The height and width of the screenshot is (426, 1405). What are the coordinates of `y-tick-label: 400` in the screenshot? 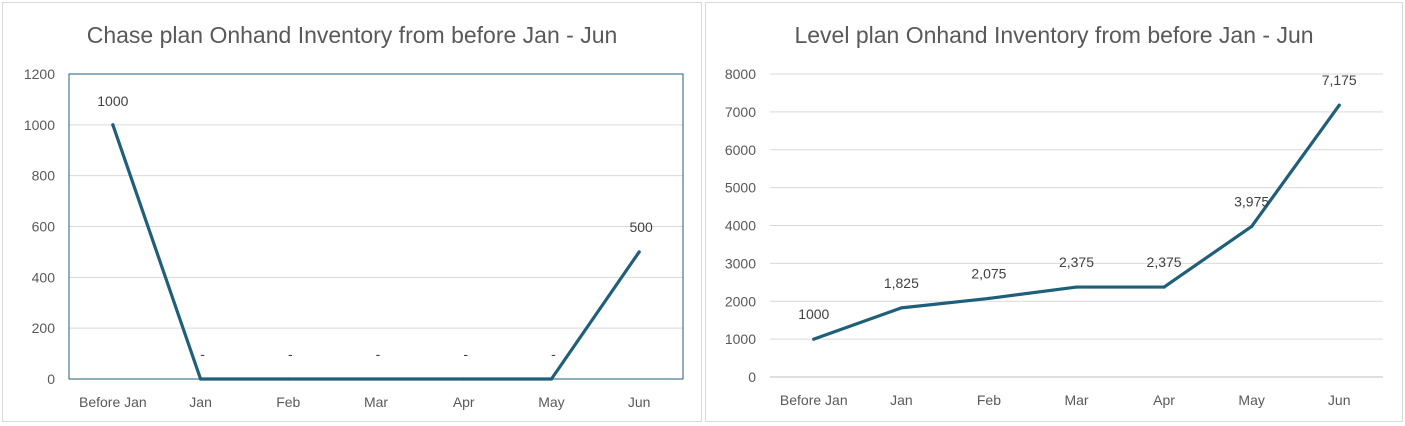 It's located at (44, 277).